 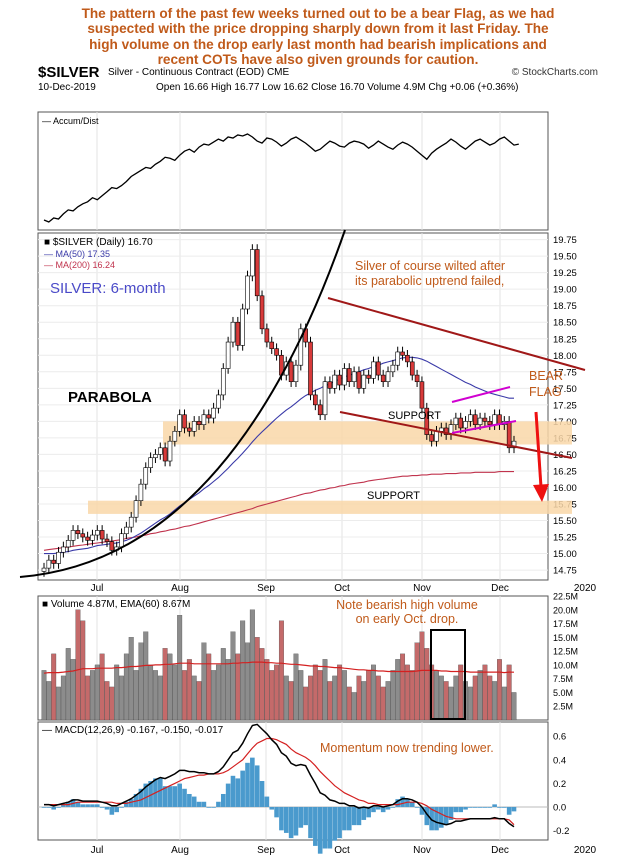 What do you see at coordinates (448, 674) in the screenshot?
I see `high-volume-box` at bounding box center [448, 674].